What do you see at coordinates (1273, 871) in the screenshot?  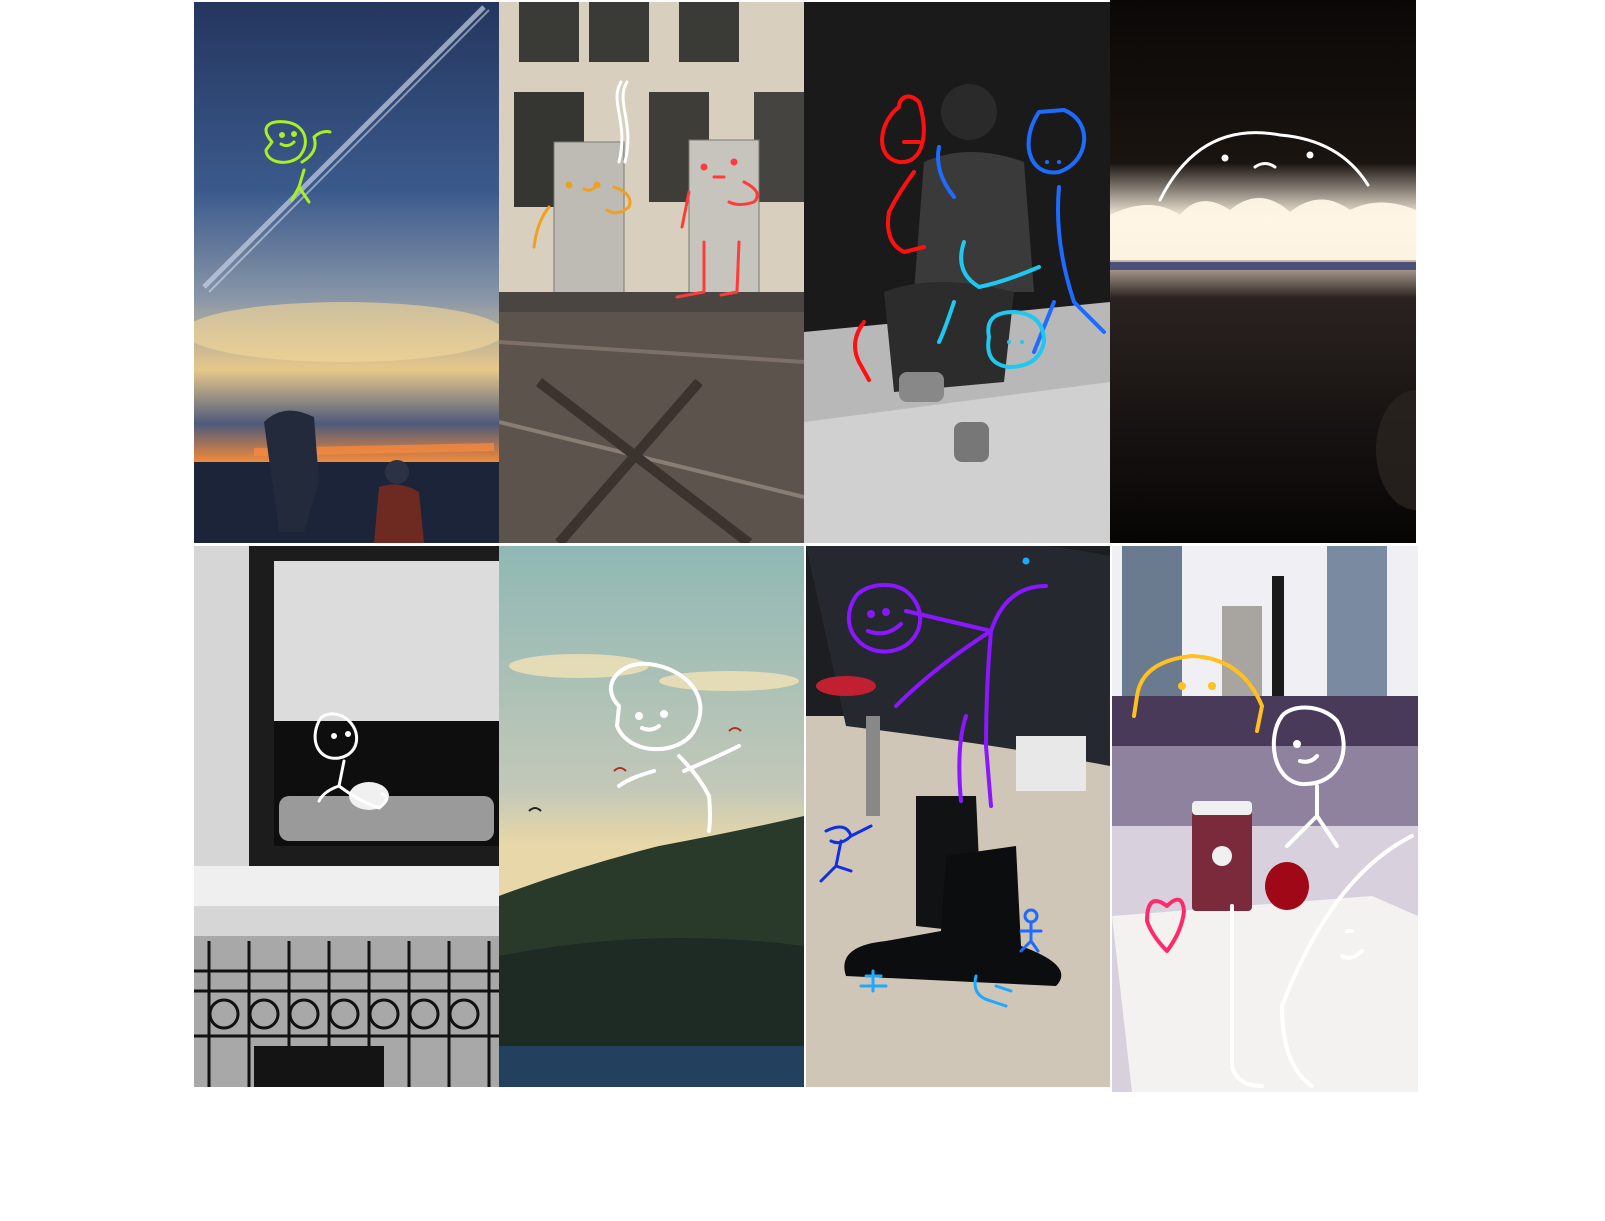 I see `stick-figures-and-heart` at bounding box center [1273, 871].